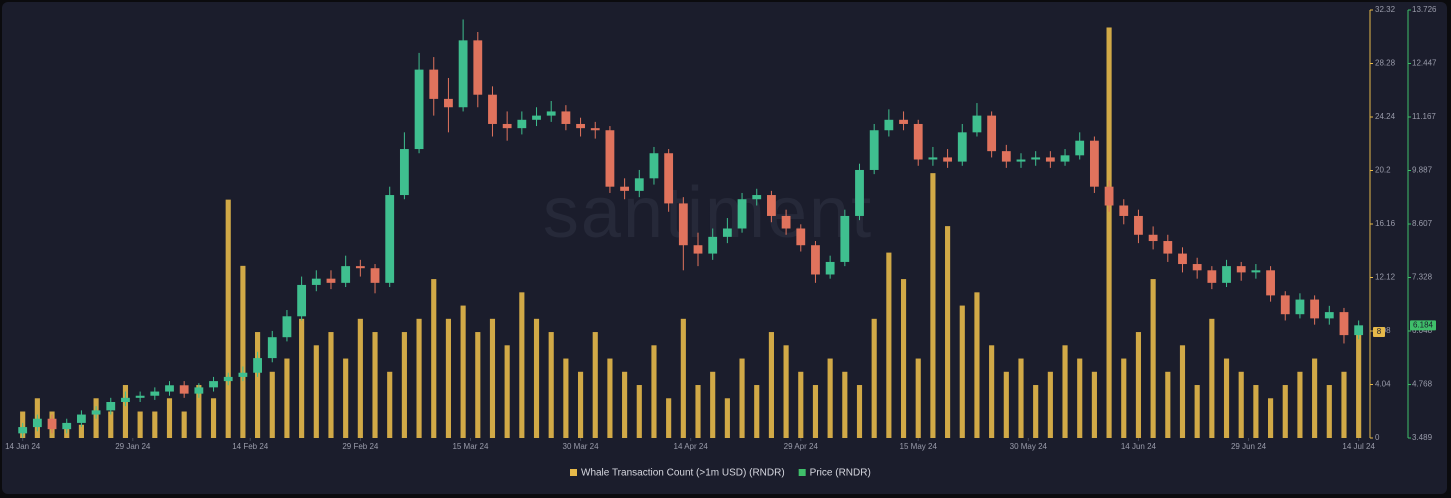  What do you see at coordinates (1249, 446) in the screenshot?
I see `x-tick-label: 29 Jun 24` at bounding box center [1249, 446].